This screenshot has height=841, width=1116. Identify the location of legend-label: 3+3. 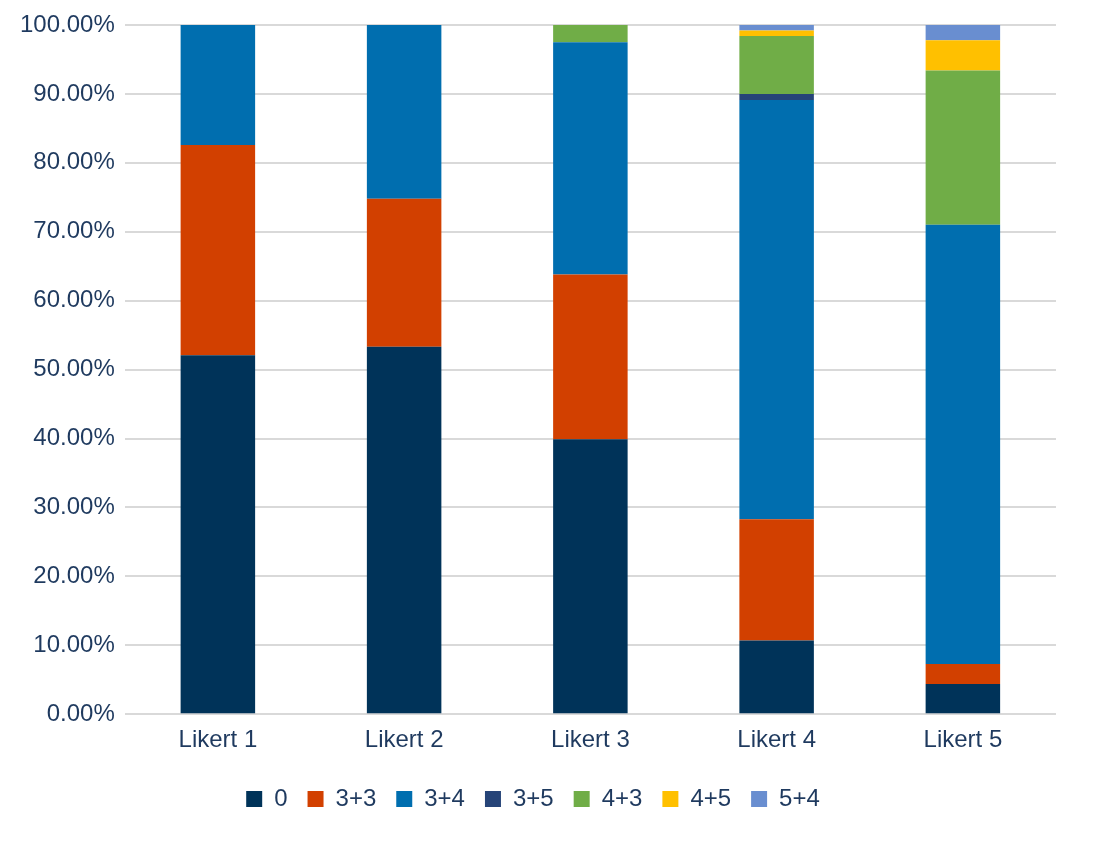
(356, 797).